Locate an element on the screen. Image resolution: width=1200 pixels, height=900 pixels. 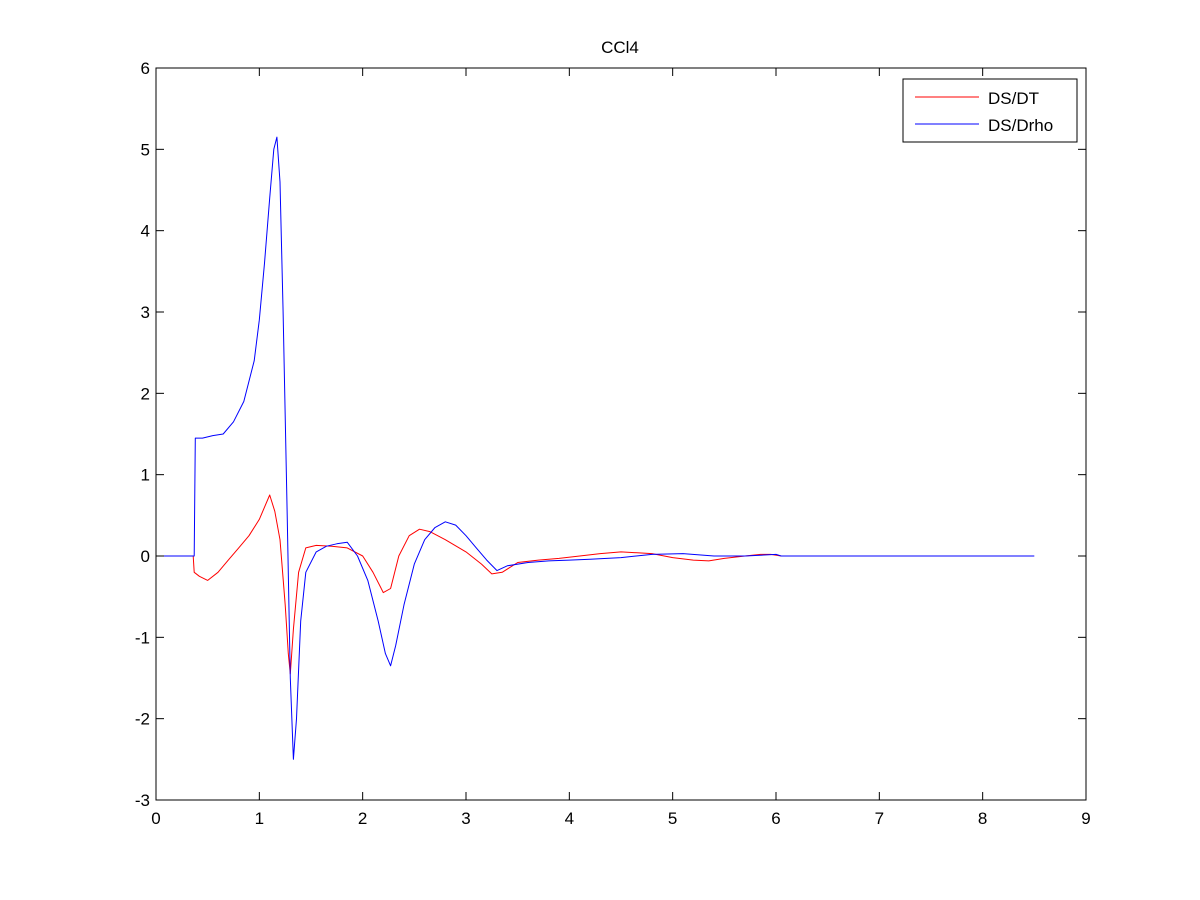
x-tick-label: 5 is located at coordinates (672, 818).